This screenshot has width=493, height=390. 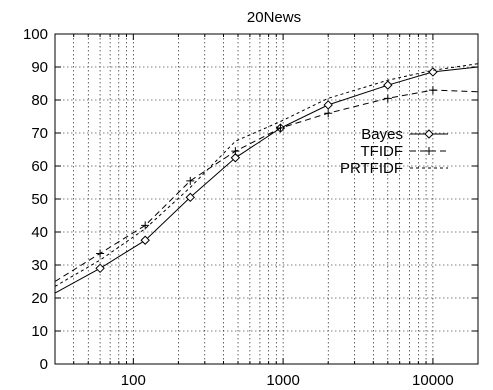 I want to click on legend-label: TFIDF, so click(x=382, y=151).